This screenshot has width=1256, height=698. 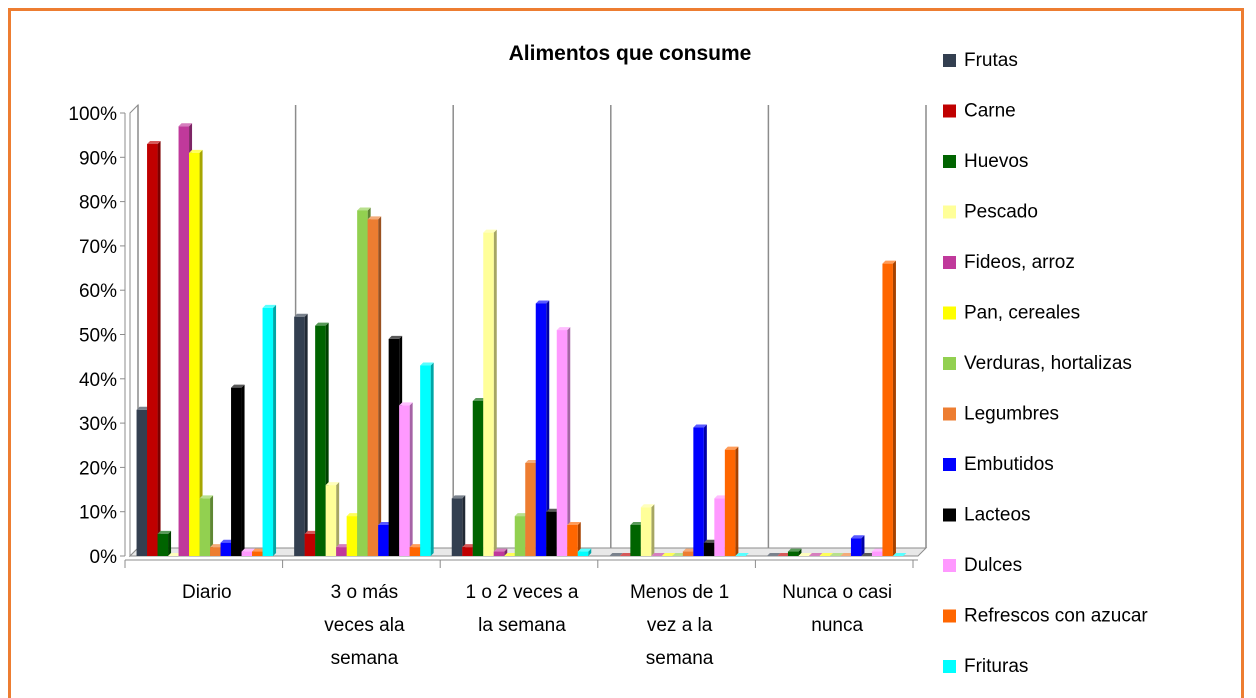 What do you see at coordinates (98, 380) in the screenshot?
I see `y-tick-label: 40%` at bounding box center [98, 380].